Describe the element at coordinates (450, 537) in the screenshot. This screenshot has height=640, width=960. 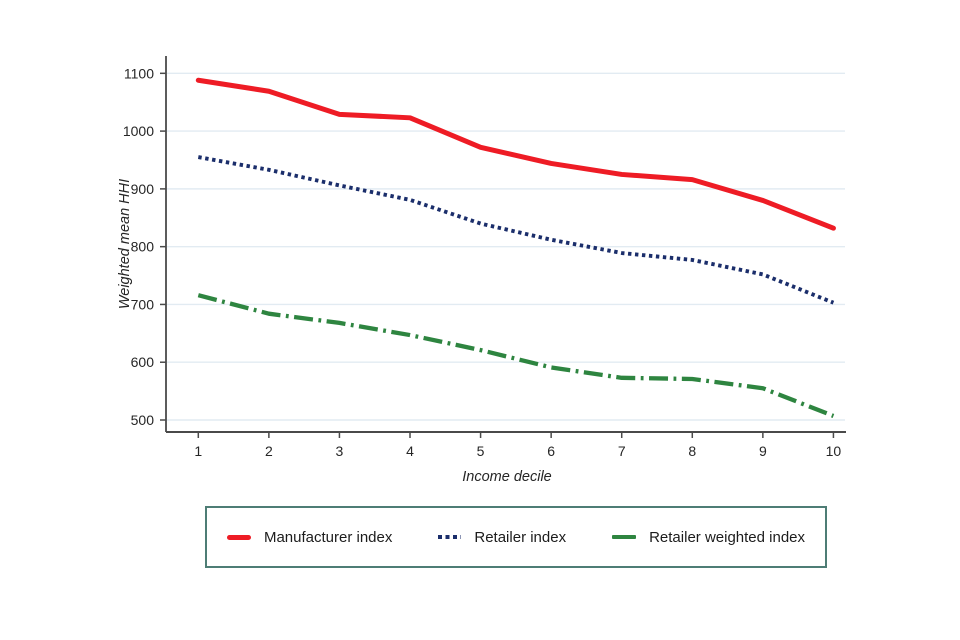
I see `retailer-index-line-swatch` at that location.